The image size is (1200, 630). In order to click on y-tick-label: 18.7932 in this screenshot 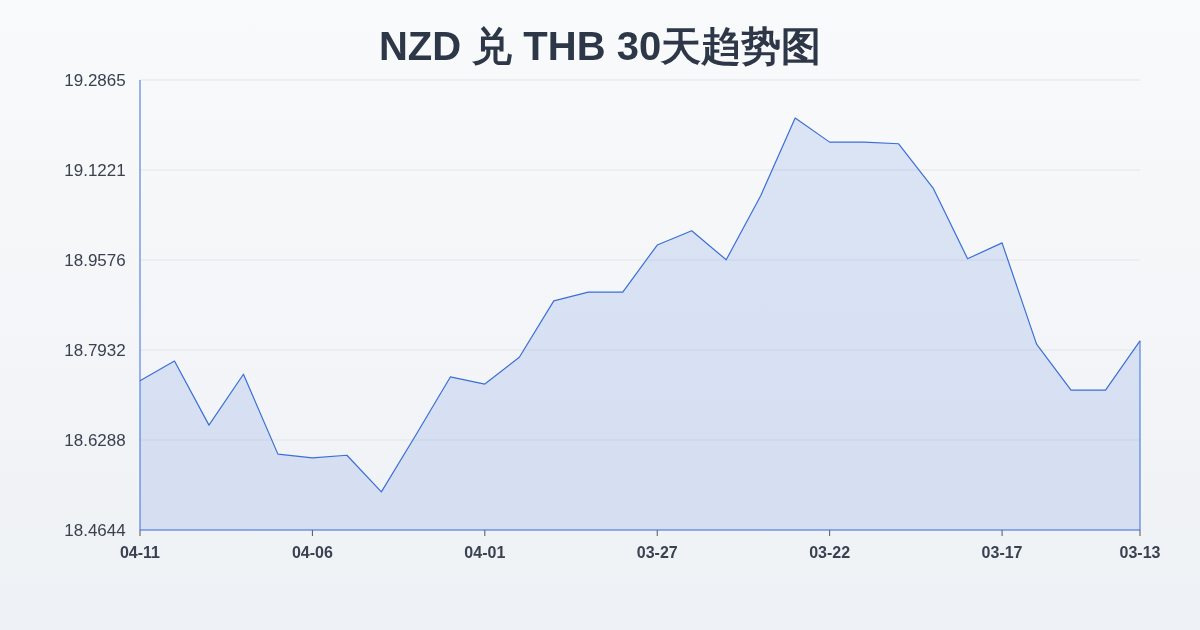, I will do `click(95, 351)`.